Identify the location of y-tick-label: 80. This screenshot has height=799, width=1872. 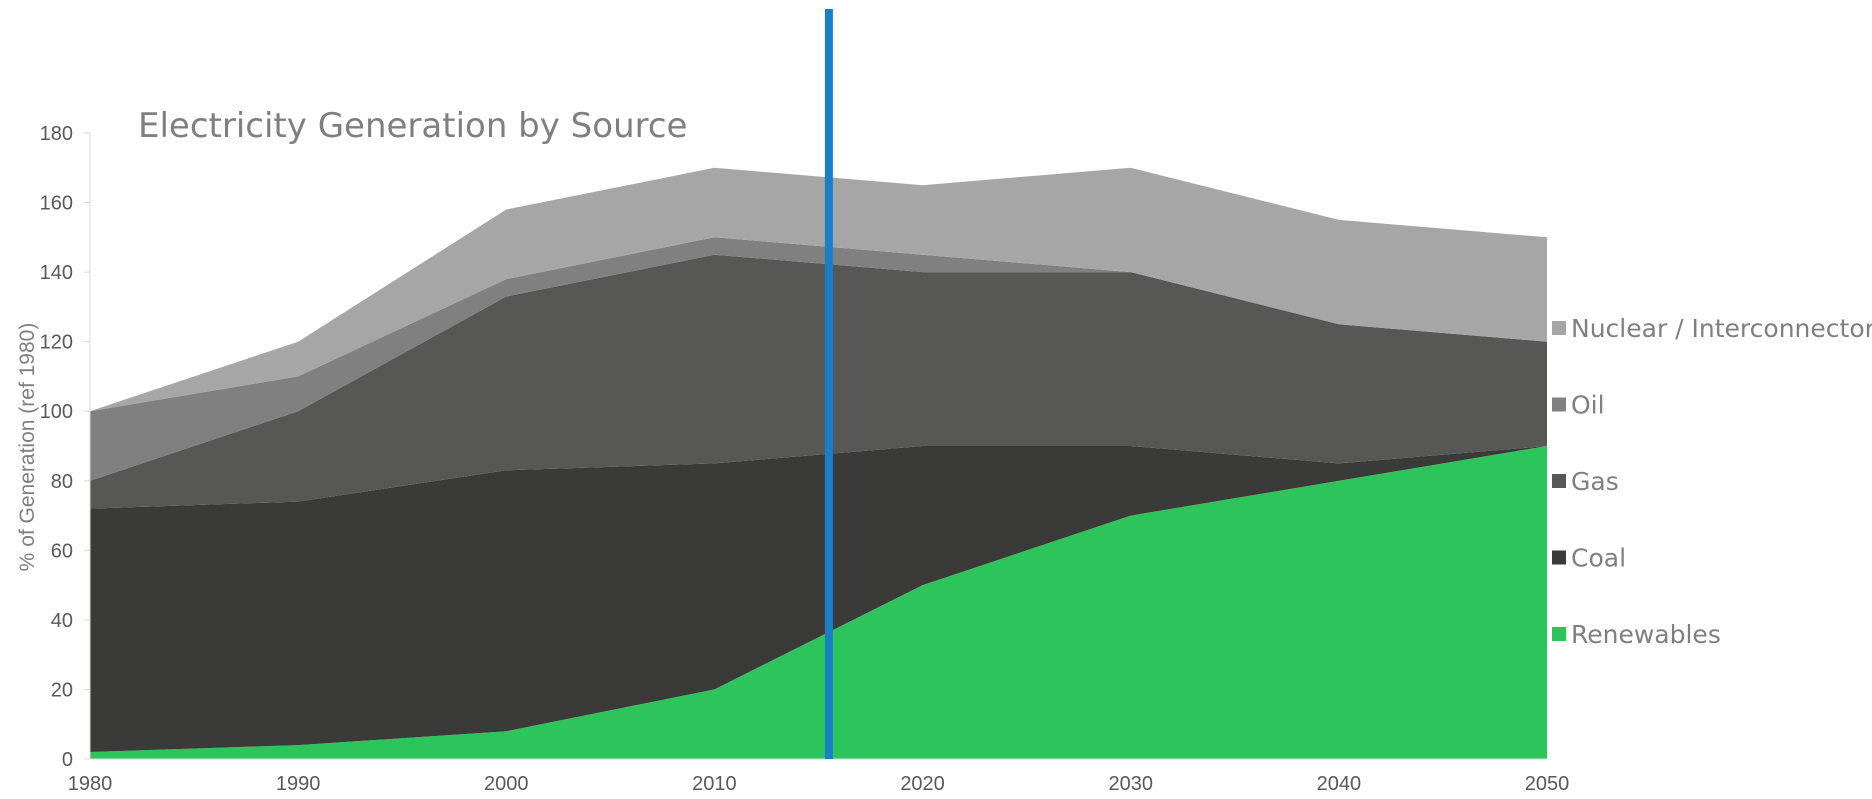
(62, 482).